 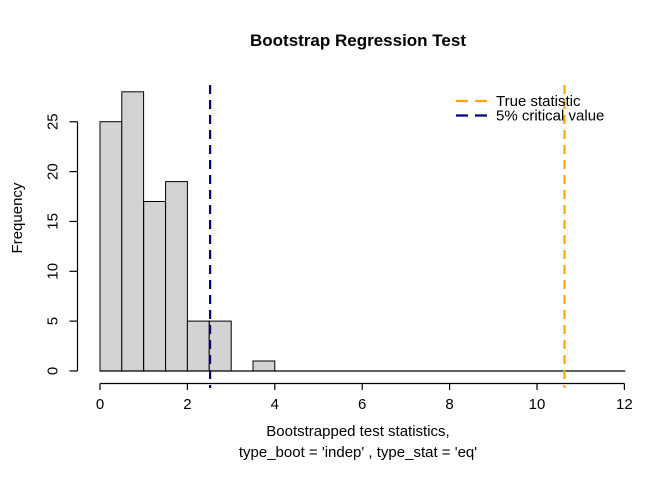 What do you see at coordinates (52, 221) in the screenshot?
I see `y-axis-tick-label: 15` at bounding box center [52, 221].